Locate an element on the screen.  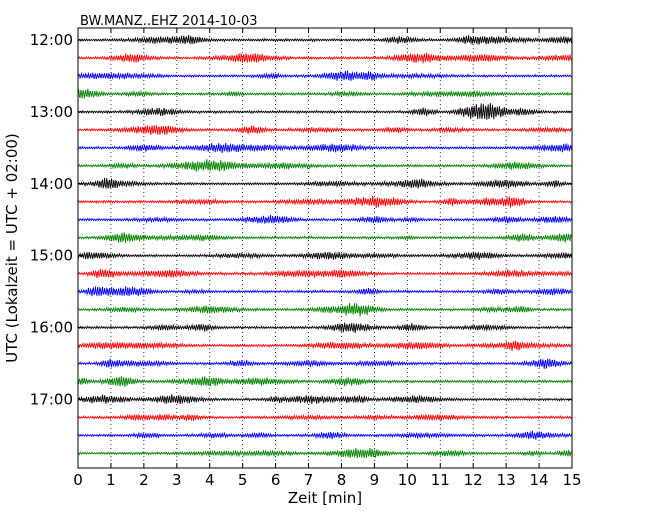
x-tick-label: 14 is located at coordinates (539, 480).